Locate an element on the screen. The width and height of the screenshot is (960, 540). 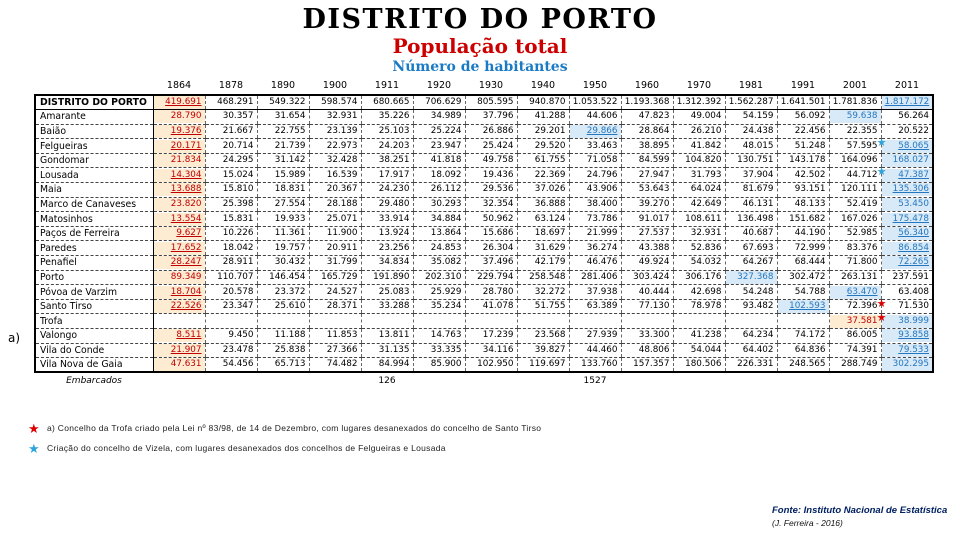
table-cell: 24.527 is located at coordinates (334, 292).